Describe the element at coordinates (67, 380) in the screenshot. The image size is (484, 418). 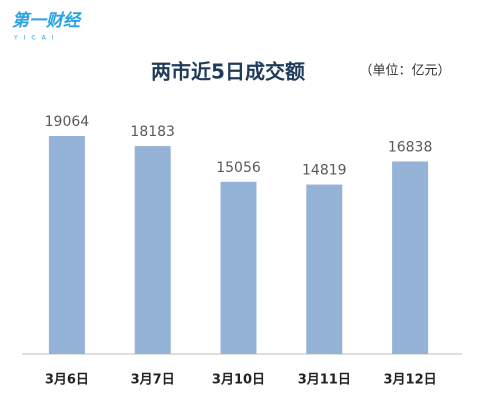
I see `x-tick-label: 3月6日` at that location.